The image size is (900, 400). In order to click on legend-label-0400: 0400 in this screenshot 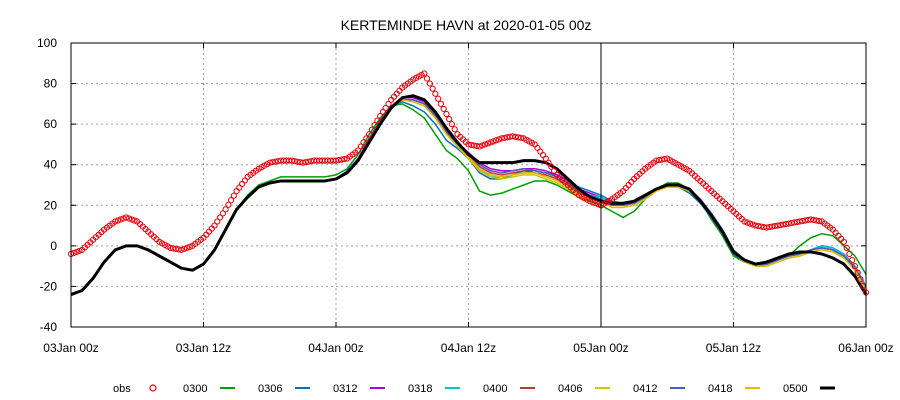, I will do `click(495, 389)`.